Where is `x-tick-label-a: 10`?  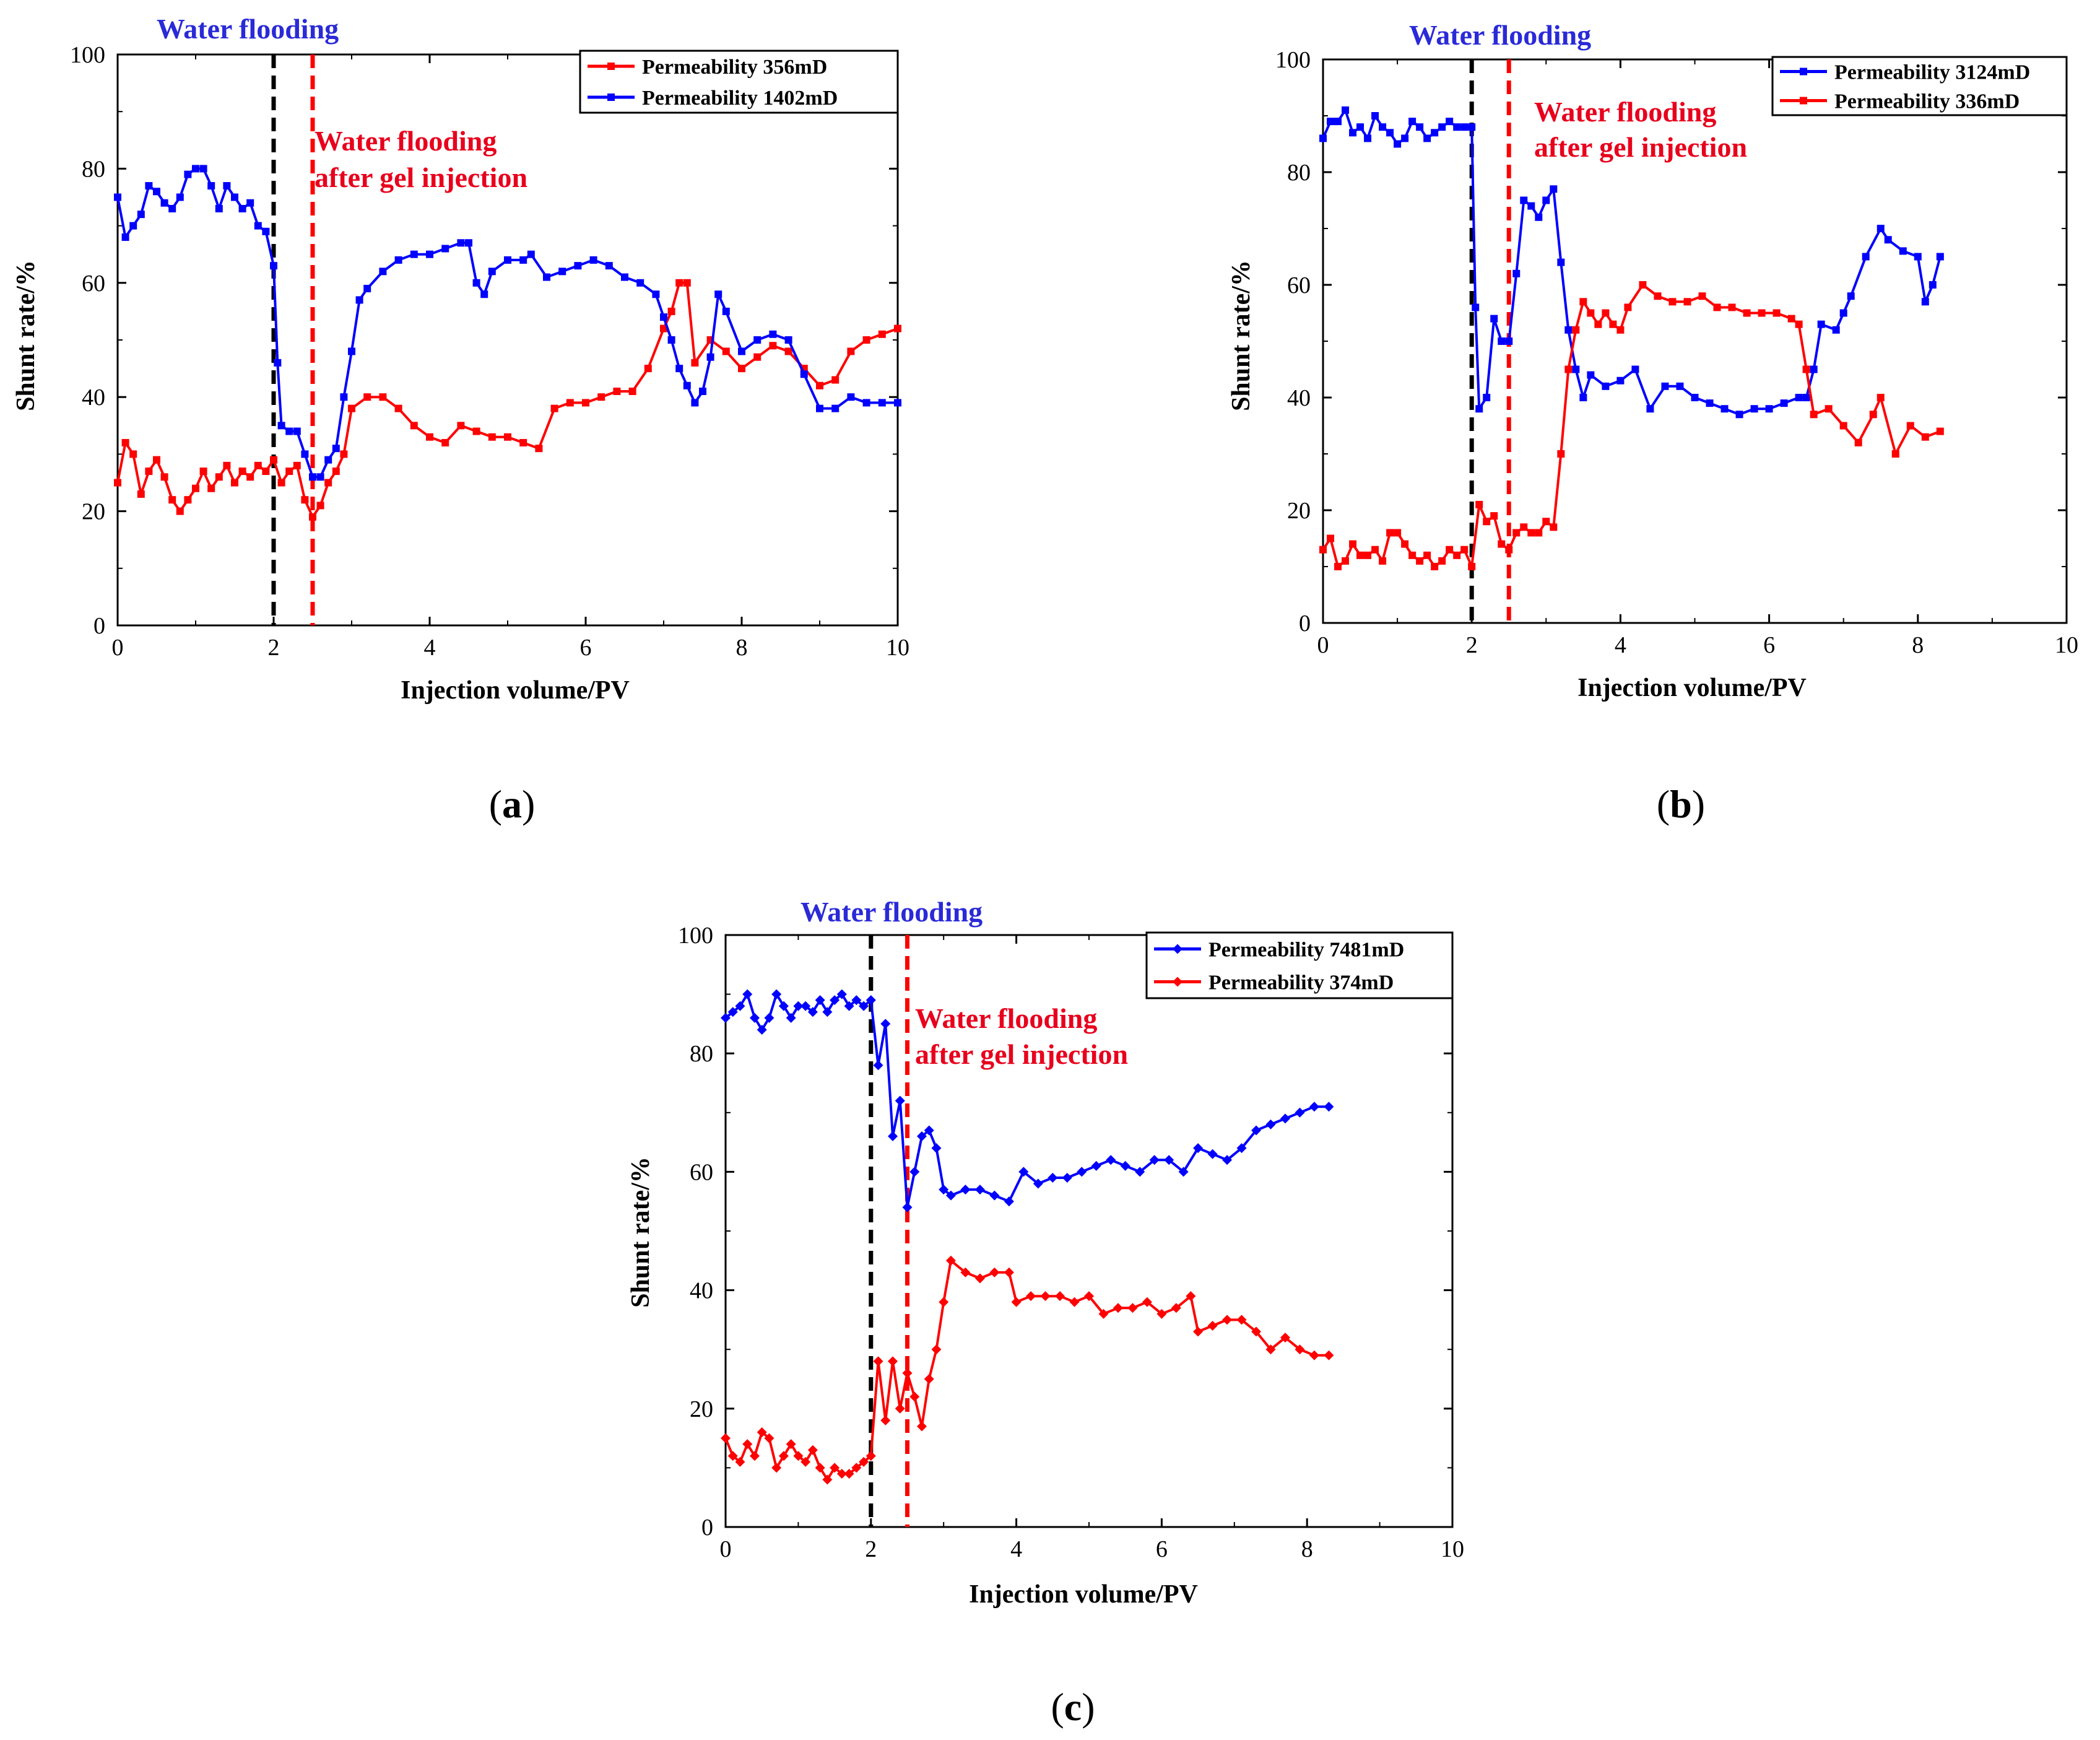 x-tick-label-a: 10 is located at coordinates (897, 648).